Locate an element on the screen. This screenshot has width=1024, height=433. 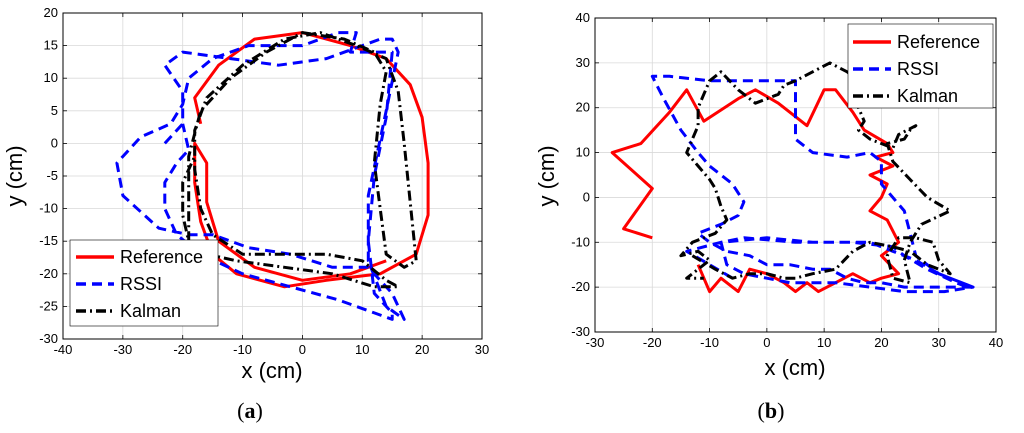
caption-b: (b) is located at coordinates (771, 410).